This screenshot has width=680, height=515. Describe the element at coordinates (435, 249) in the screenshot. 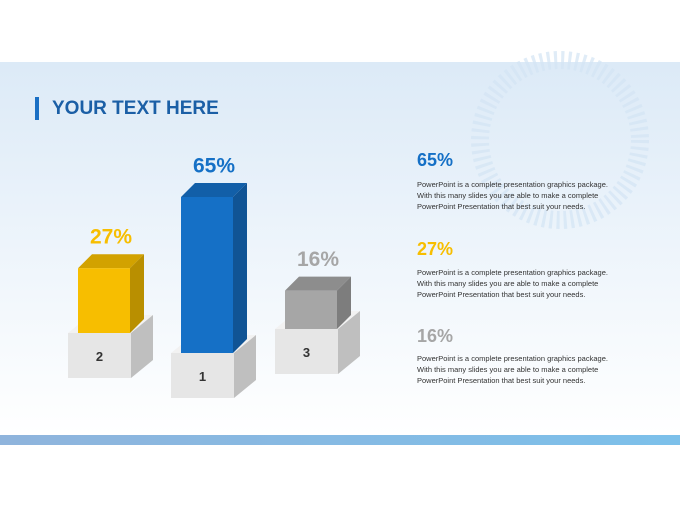

I see `item-heading: 27%` at that location.